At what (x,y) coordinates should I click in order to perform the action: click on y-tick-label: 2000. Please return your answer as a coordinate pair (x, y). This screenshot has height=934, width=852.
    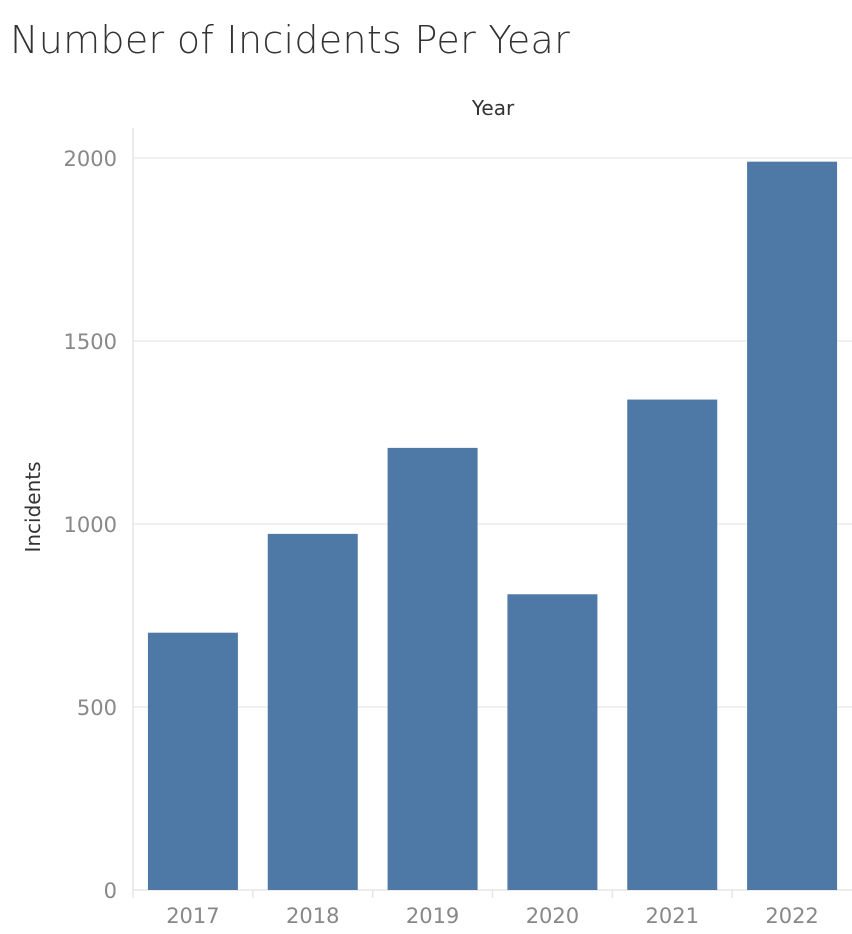
    Looking at the image, I should click on (90, 159).